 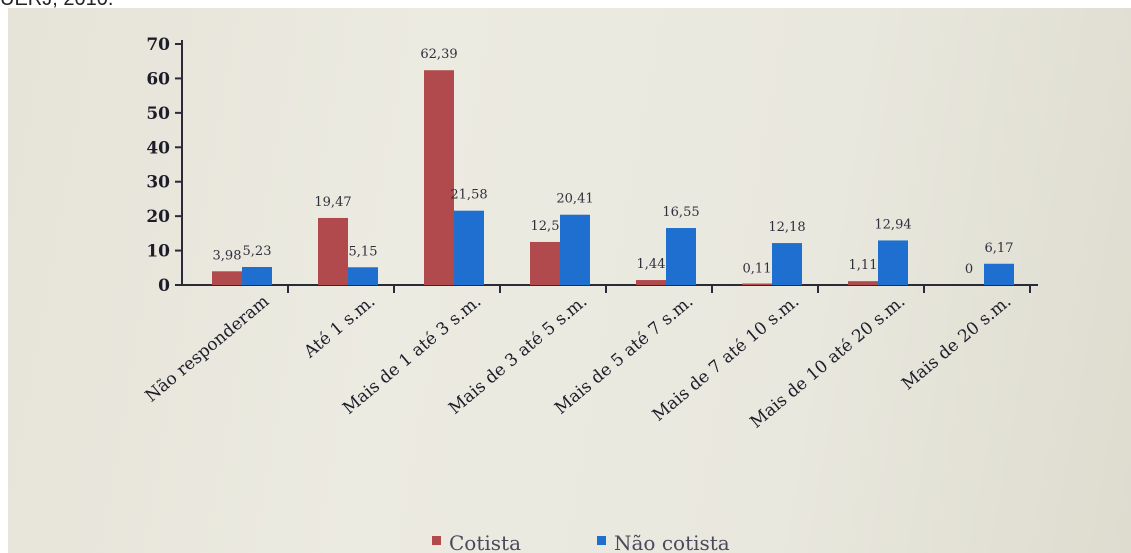 I want to click on data-label: 5,15, so click(x=363, y=251).